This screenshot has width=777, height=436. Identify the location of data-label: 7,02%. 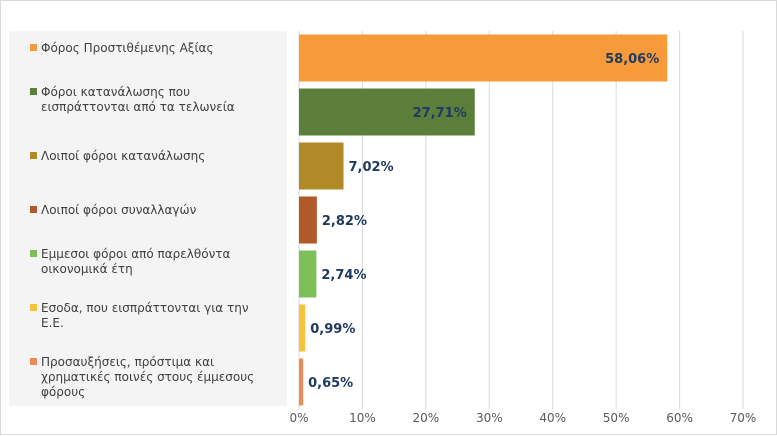
(371, 167).